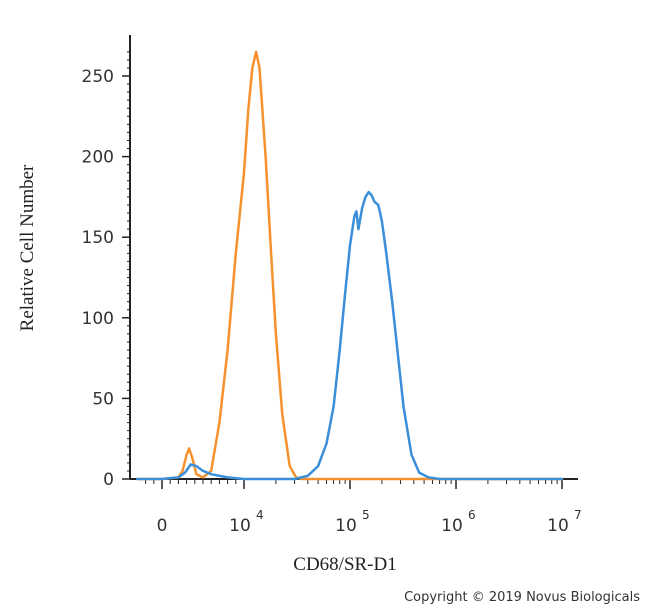  What do you see at coordinates (366, 515) in the screenshot?
I see `x-tick-exponent: 5` at bounding box center [366, 515].